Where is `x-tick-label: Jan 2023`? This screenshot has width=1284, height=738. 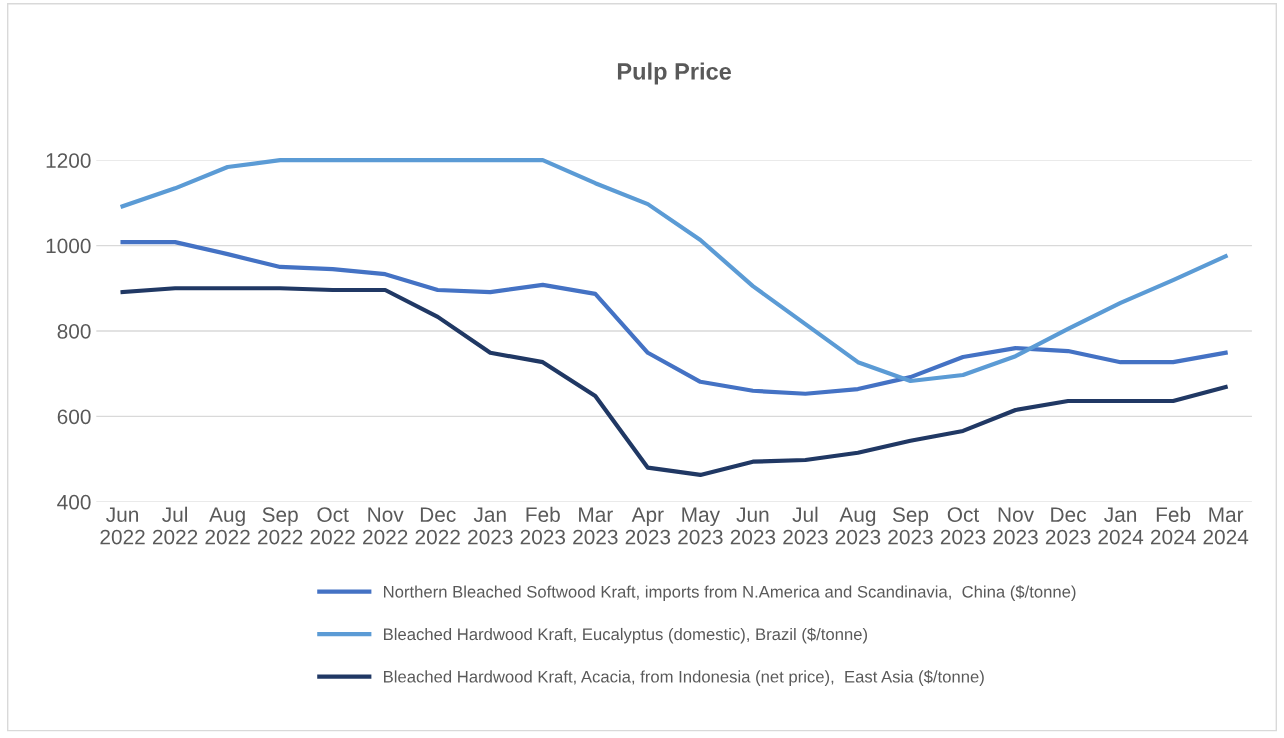 x-tick-label: Jan 2023 is located at coordinates (490, 526).